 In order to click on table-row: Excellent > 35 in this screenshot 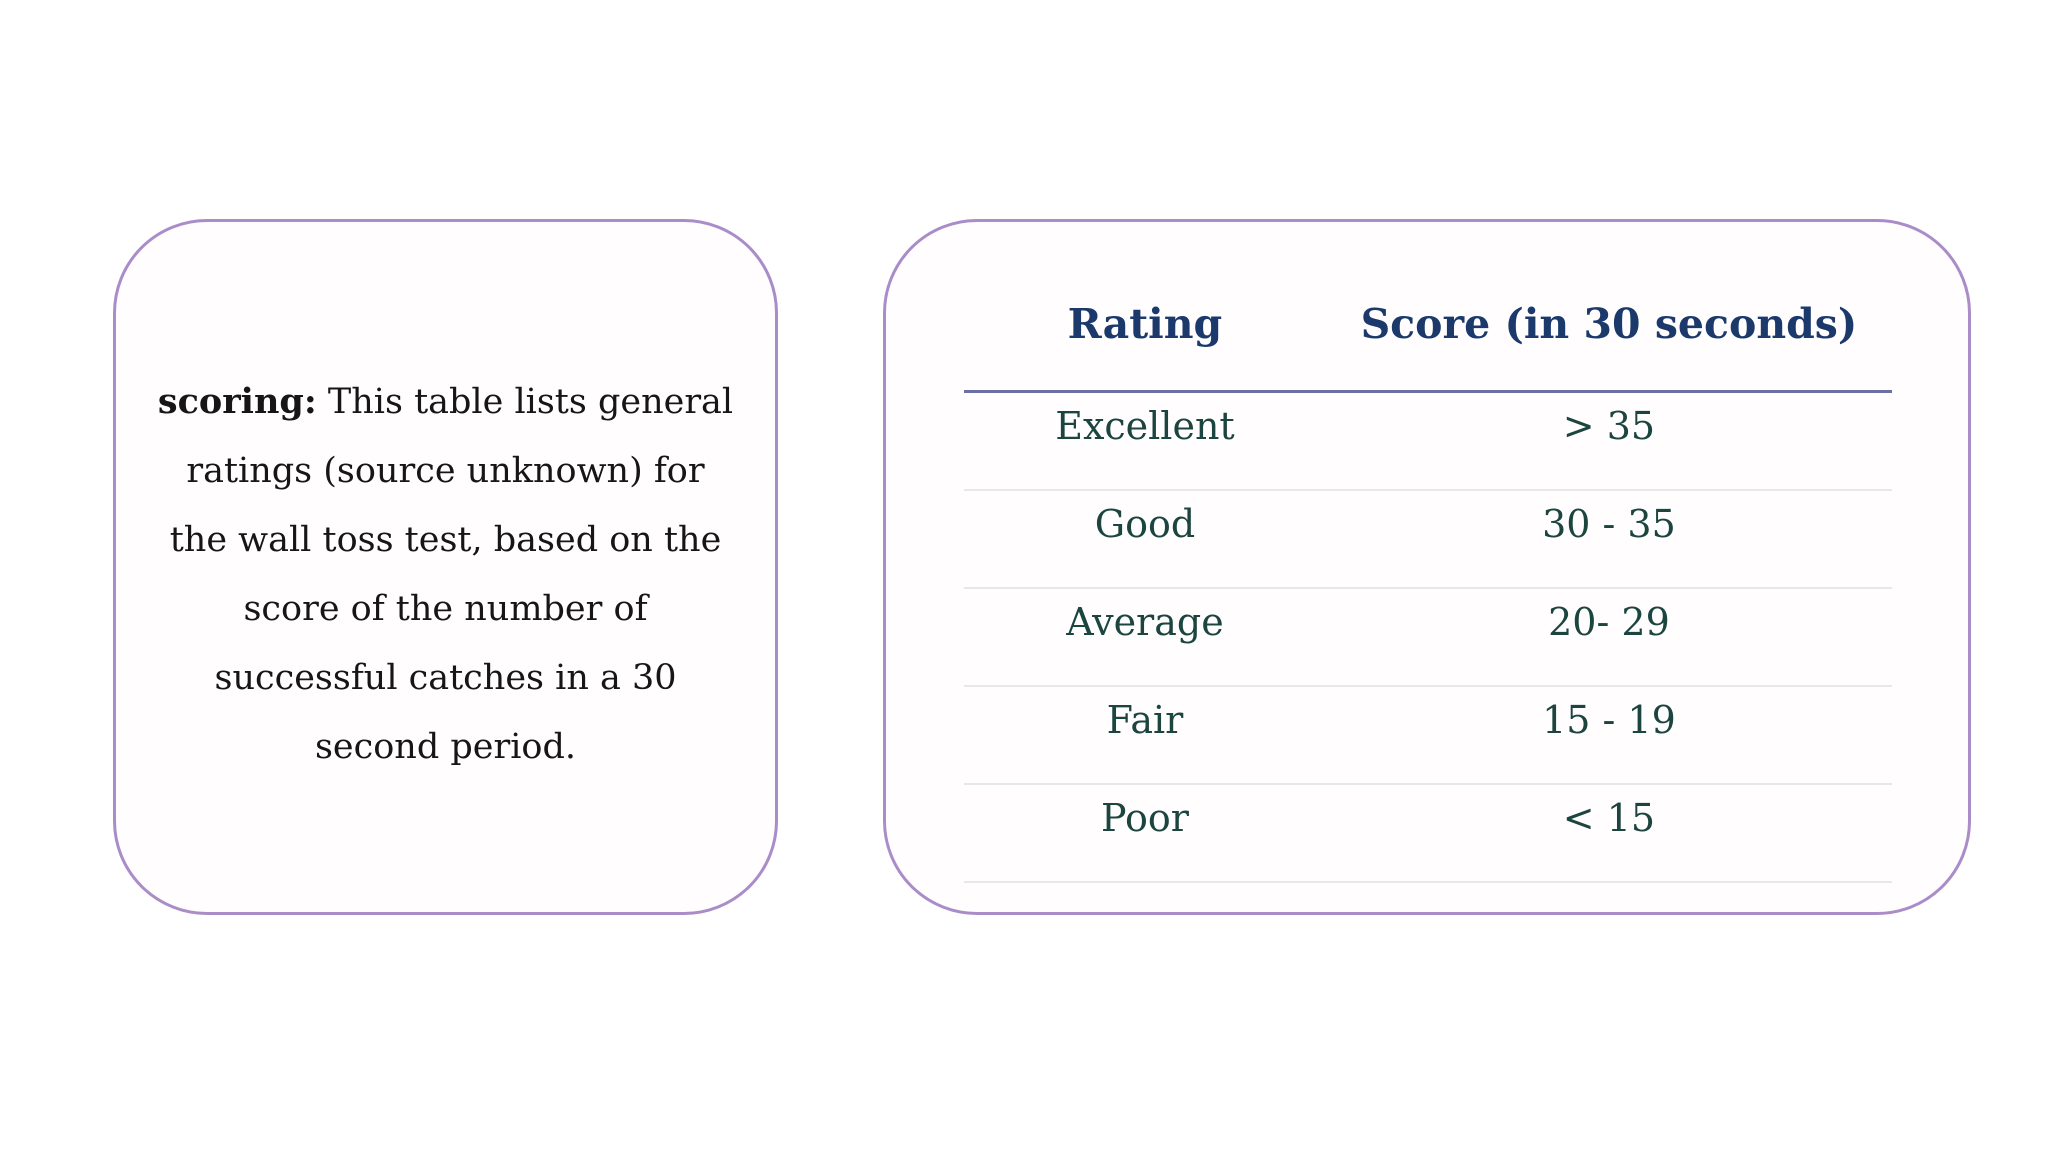, I will do `click(1428, 442)`.